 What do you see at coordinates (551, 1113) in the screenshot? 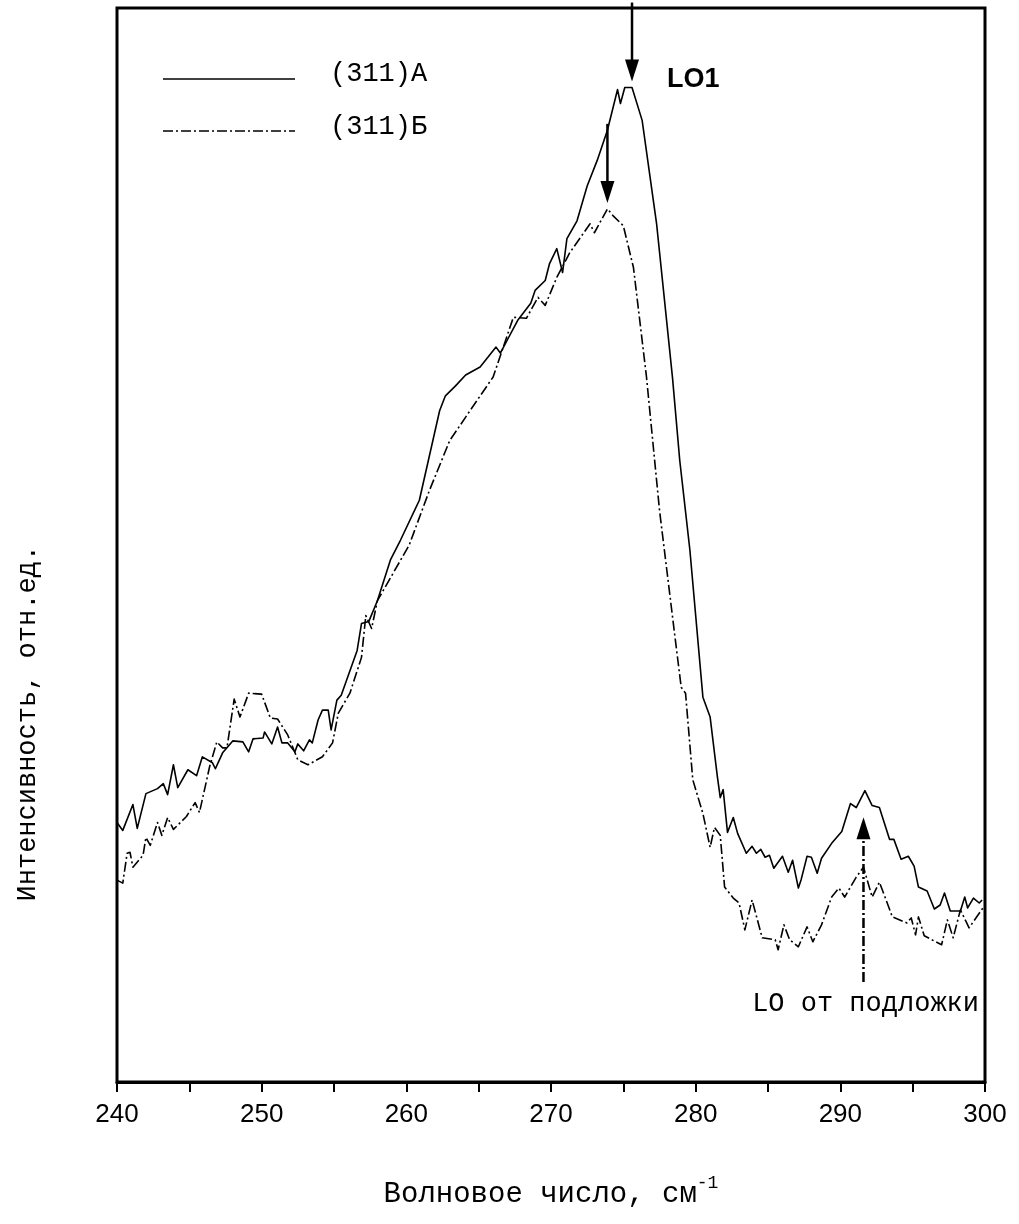
I see `x-tick-label: 270` at bounding box center [551, 1113].